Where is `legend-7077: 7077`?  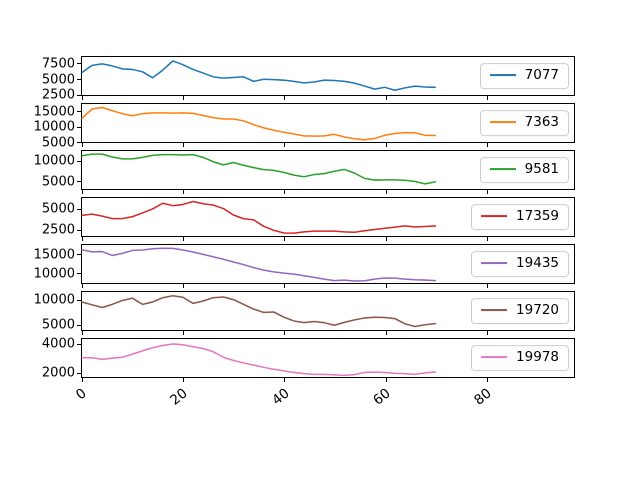
legend-7077: 7077 is located at coordinates (524, 76).